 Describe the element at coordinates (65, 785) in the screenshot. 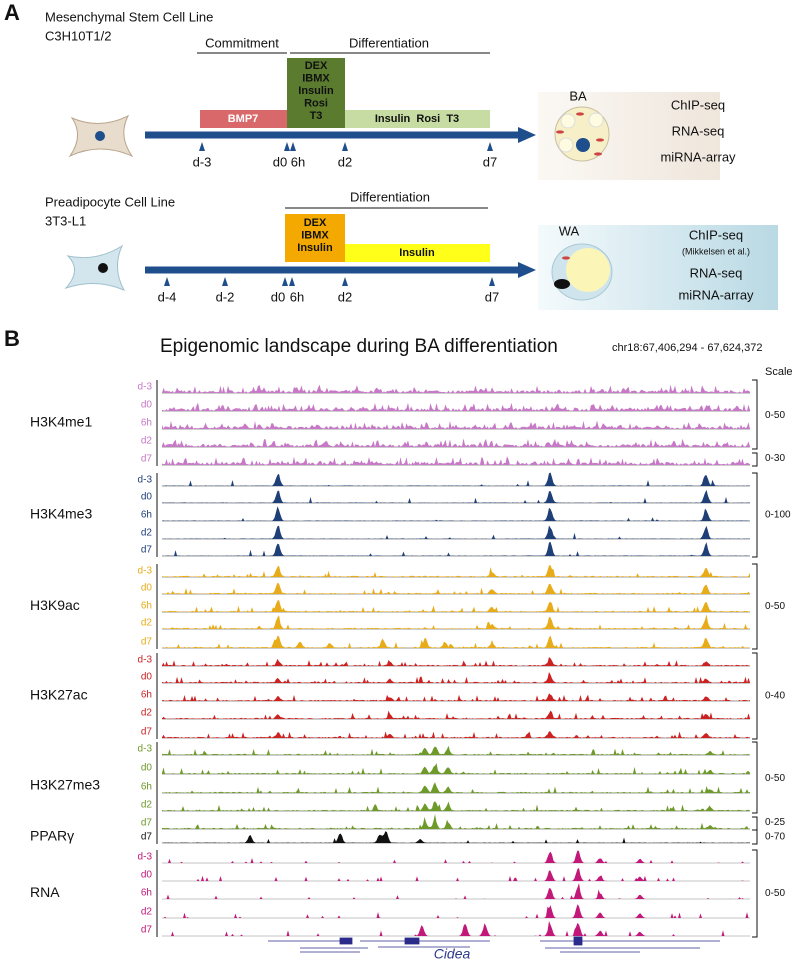

I see `track-group: H3K27me3` at that location.